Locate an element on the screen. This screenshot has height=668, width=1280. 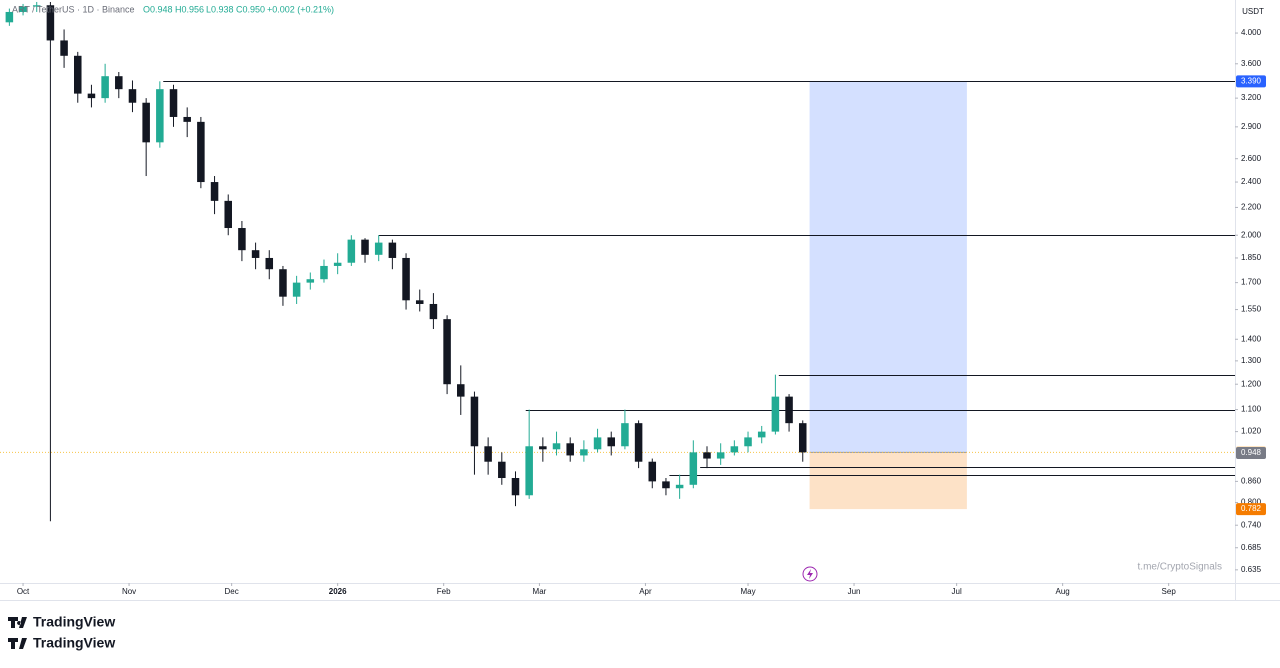
y-tick-label: 1.100 is located at coordinates (1251, 409).